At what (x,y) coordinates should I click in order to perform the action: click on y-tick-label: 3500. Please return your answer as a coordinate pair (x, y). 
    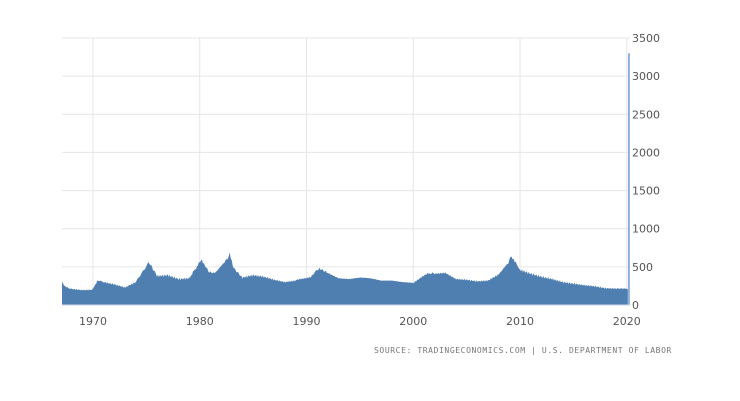
    Looking at the image, I should click on (646, 38).